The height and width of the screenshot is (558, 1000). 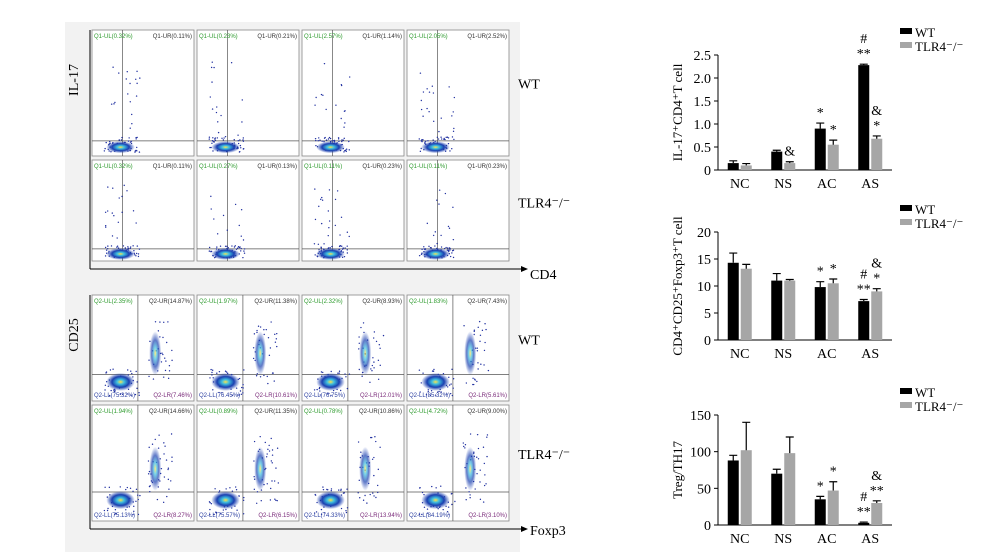 I want to click on quadrant-label: Q2-LL(74.33%), so click(x=324, y=516).